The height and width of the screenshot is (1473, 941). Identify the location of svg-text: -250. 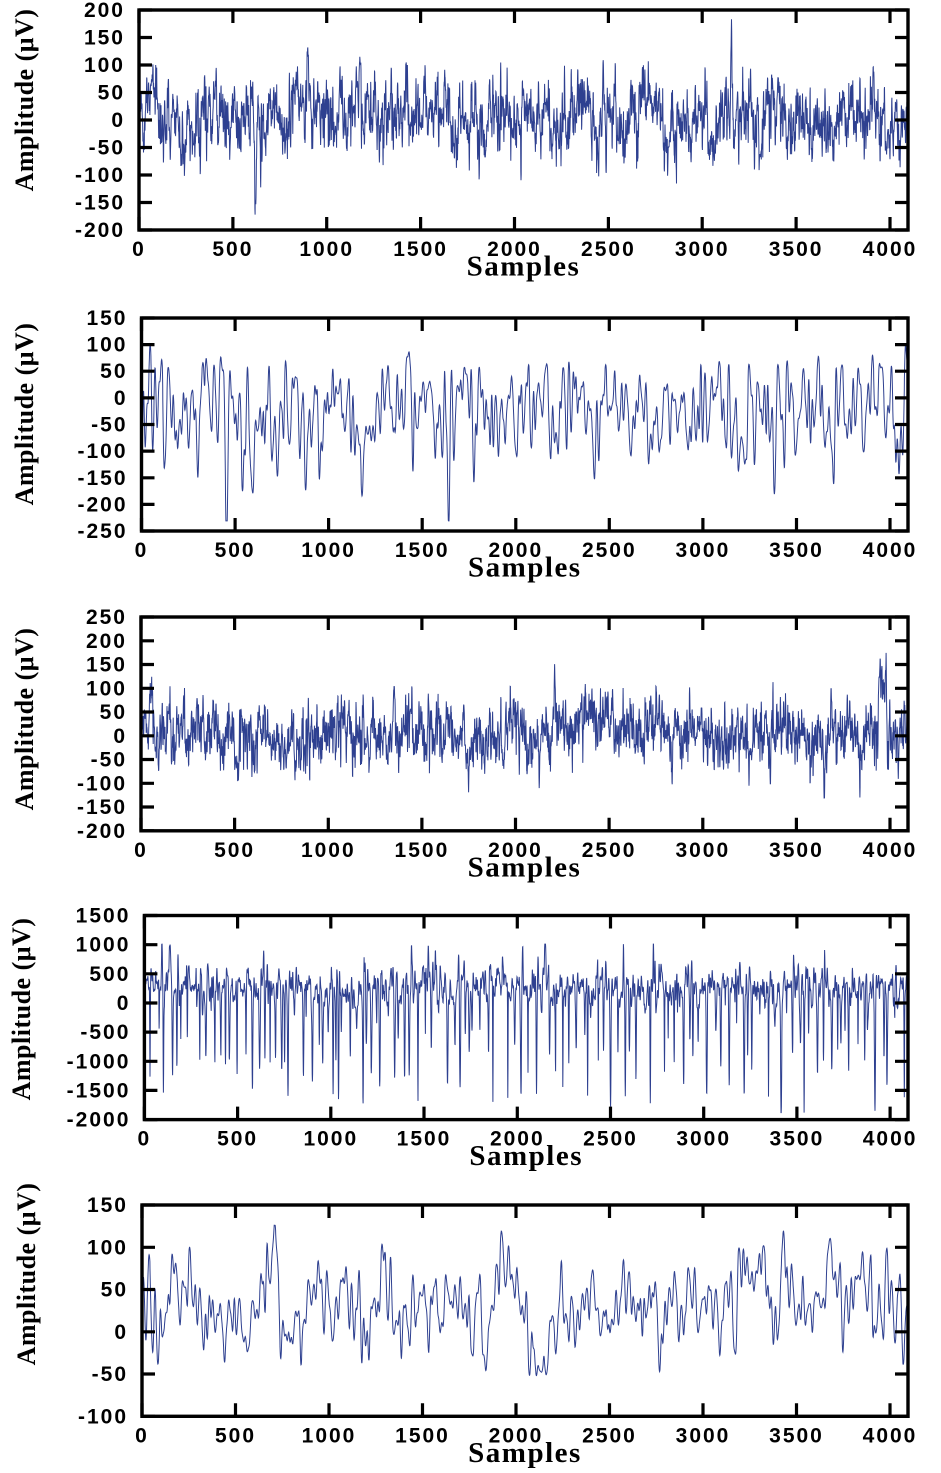
(102, 531).